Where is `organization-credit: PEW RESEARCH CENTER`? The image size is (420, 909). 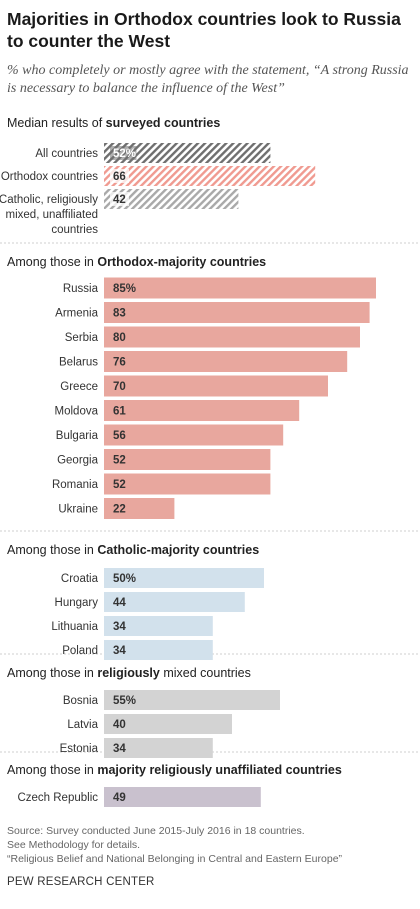 organization-credit: PEW RESEARCH CENTER is located at coordinates (81, 882).